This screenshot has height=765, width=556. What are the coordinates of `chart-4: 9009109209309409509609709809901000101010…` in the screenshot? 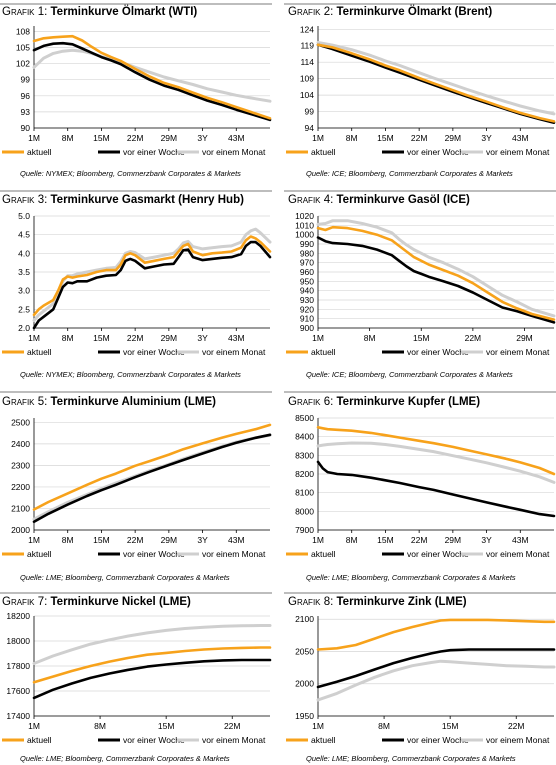 It's located at (421, 284).